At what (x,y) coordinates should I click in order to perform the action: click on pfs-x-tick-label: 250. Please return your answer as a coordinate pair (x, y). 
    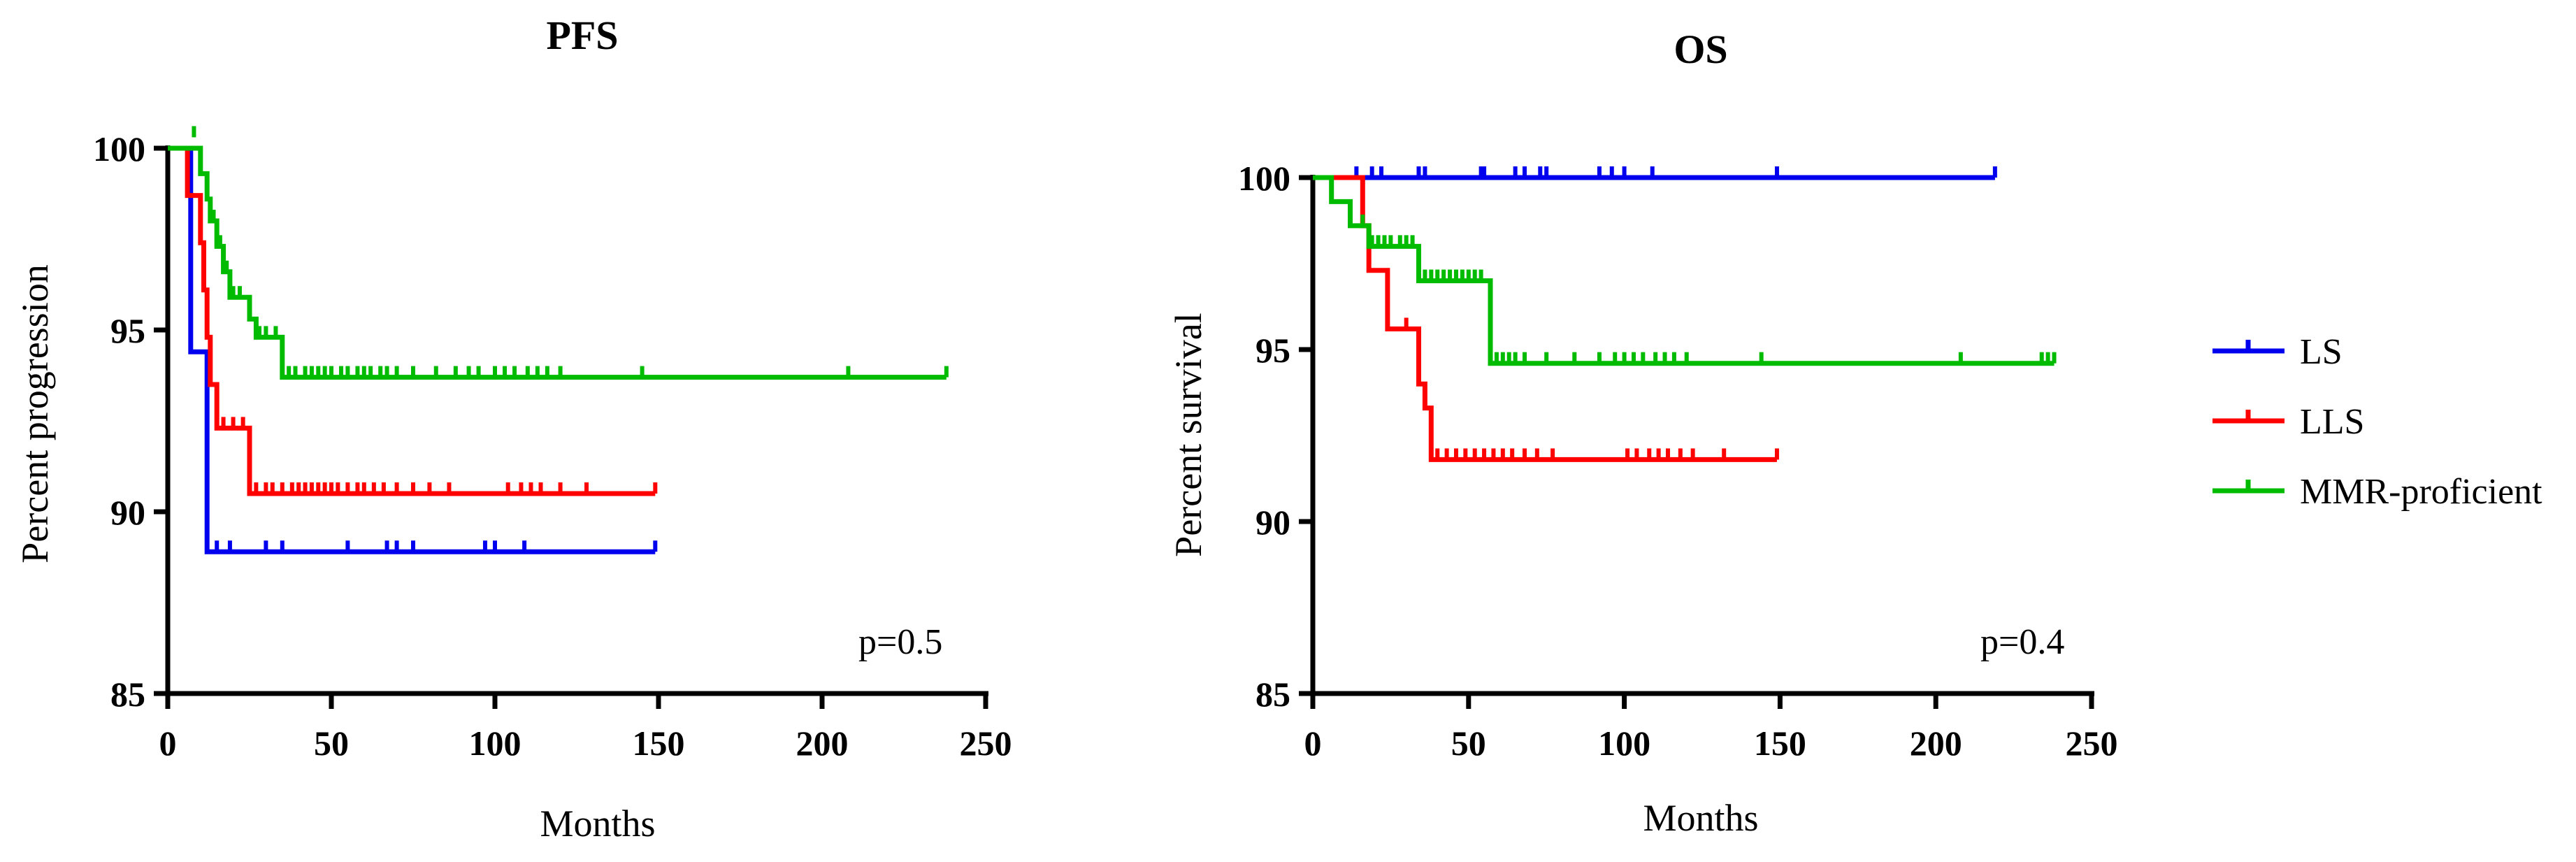
    Looking at the image, I should click on (986, 743).